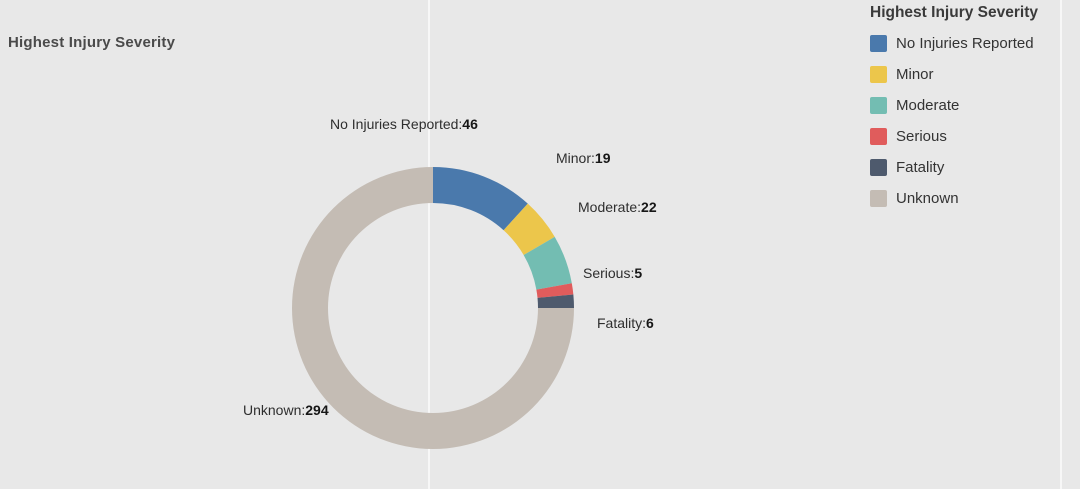 This screenshot has height=489, width=1080. Describe the element at coordinates (972, 167) in the screenshot. I see `legend-item-fatality: Fatality` at that location.